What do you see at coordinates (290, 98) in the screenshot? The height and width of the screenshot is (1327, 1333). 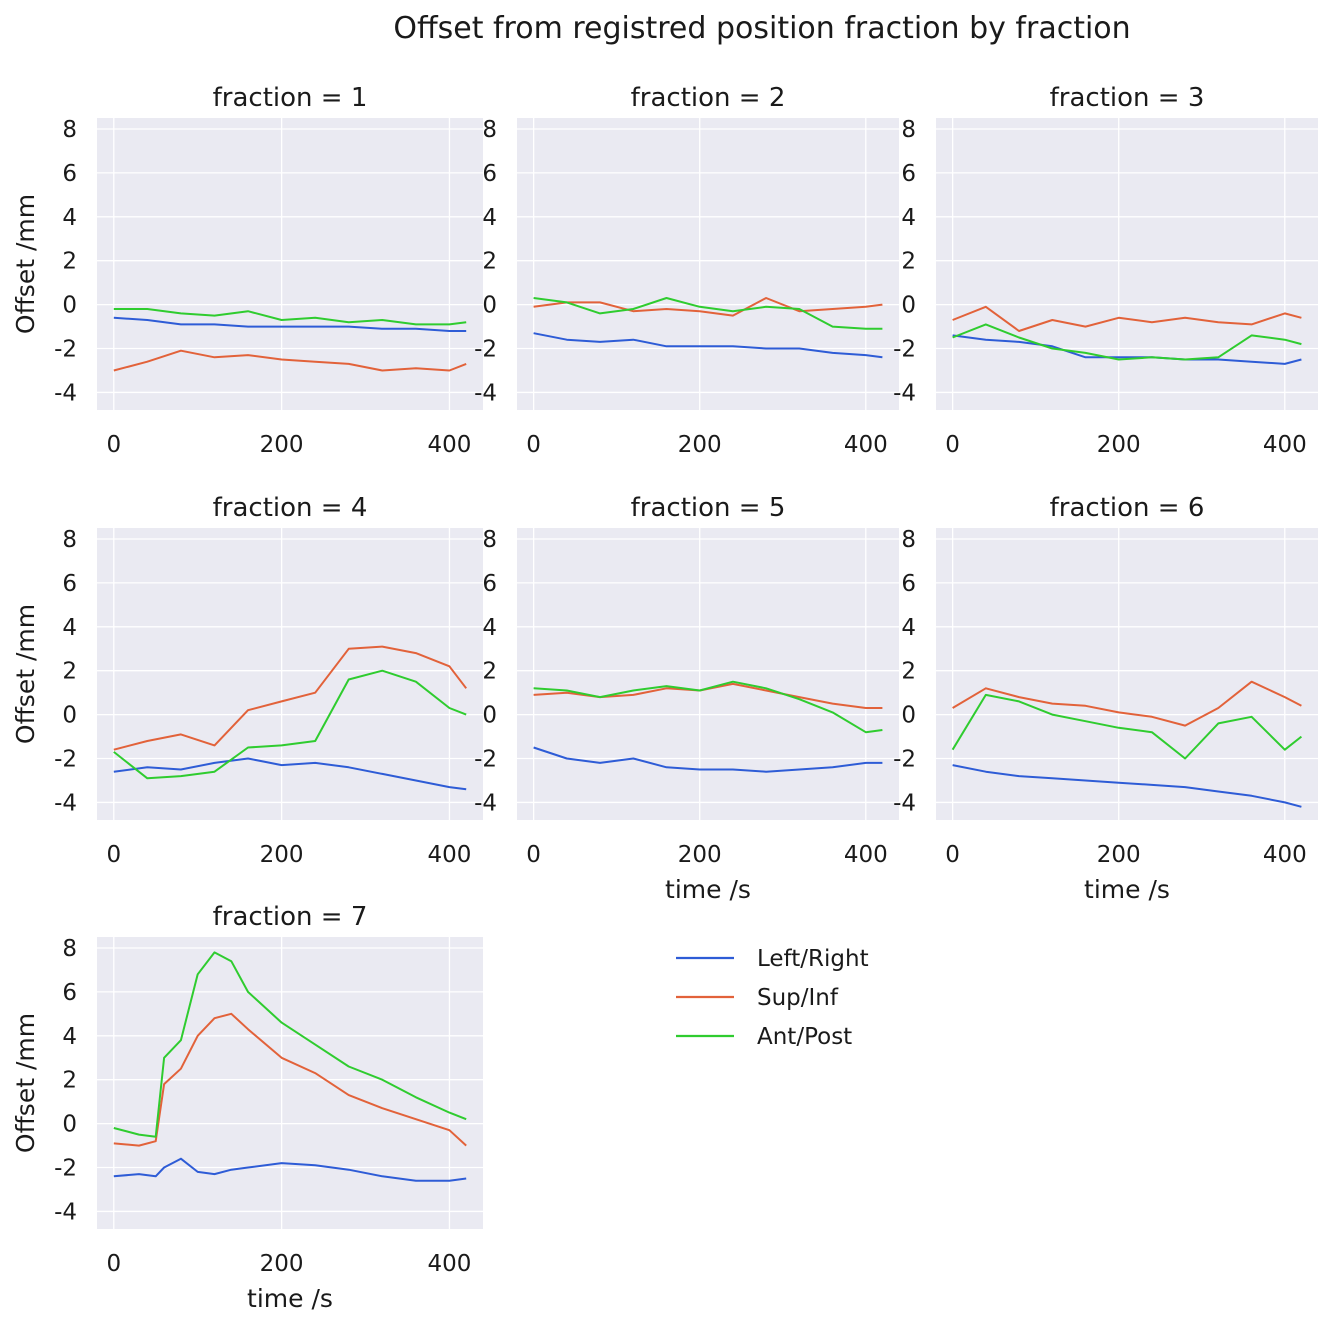 I see `subplot-title: fraction = 1` at bounding box center [290, 98].